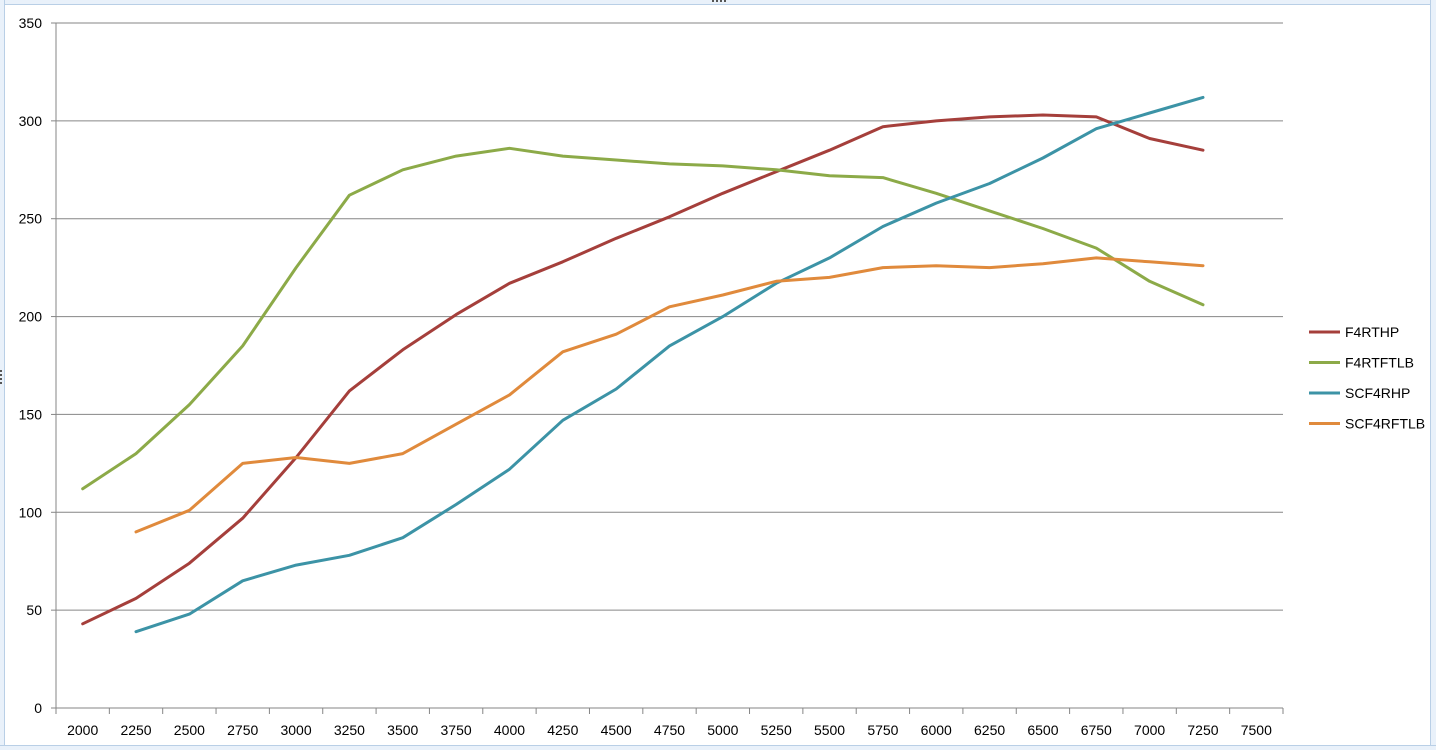 The height and width of the screenshot is (750, 1436). What do you see at coordinates (31, 219) in the screenshot?
I see `y-tick-label: 250` at bounding box center [31, 219].